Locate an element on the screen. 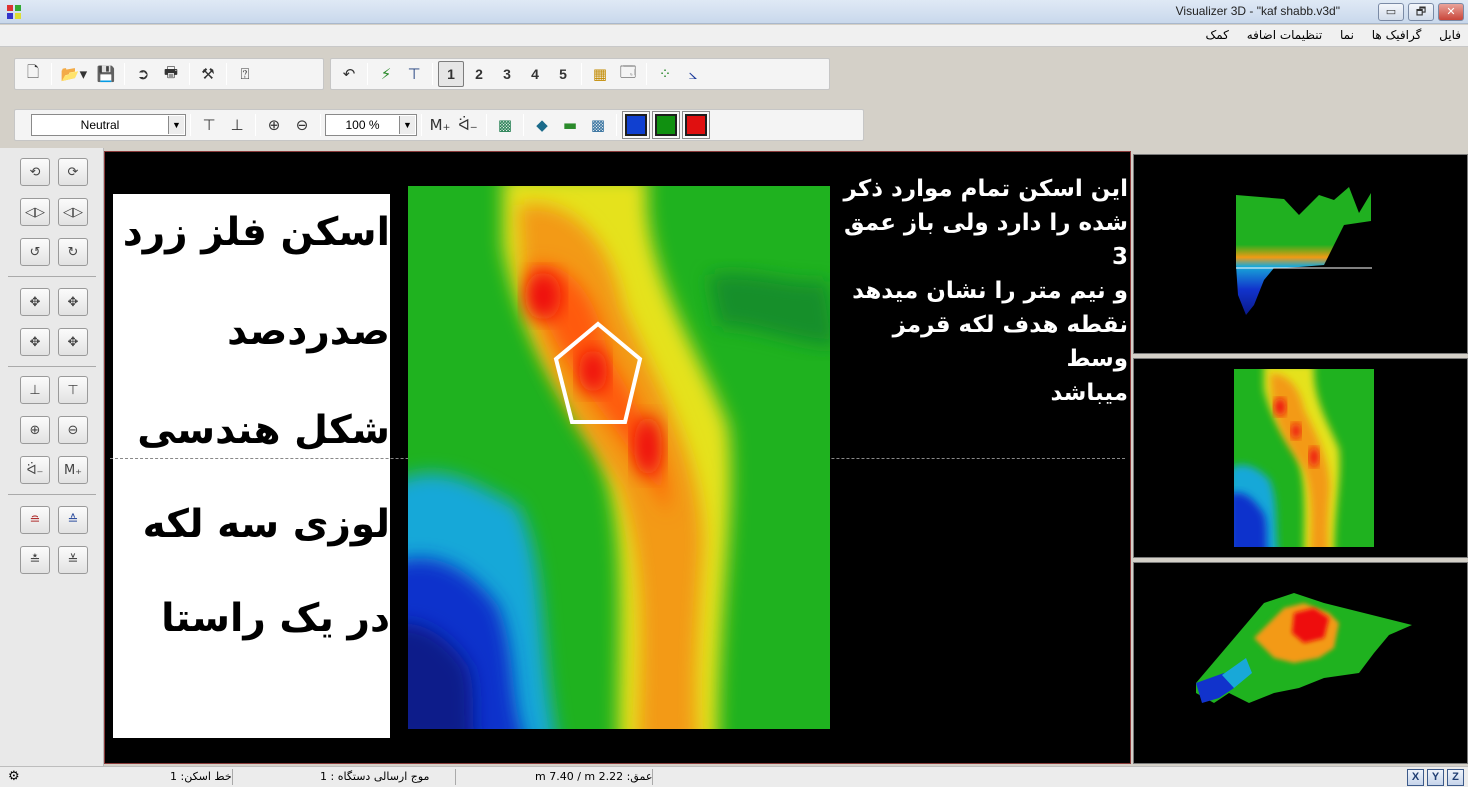 The width and height of the screenshot is (1468, 787). axis-z-button: Z is located at coordinates (1455, 777).